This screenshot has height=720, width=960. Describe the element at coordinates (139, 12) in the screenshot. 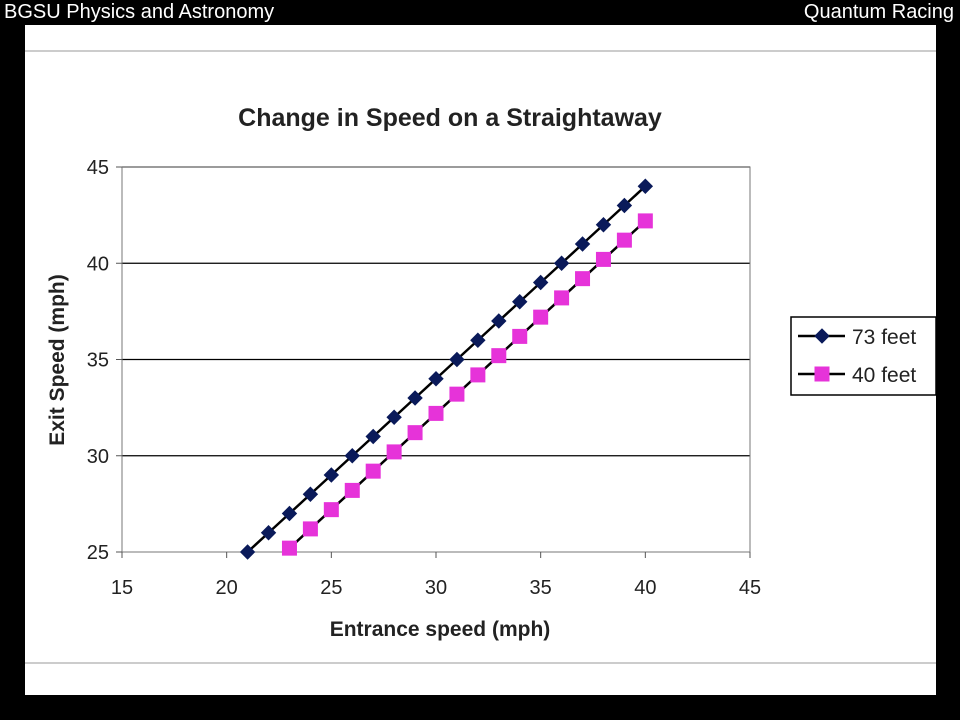

I see `header-left-title: BGSU Physics and Astronomy` at that location.